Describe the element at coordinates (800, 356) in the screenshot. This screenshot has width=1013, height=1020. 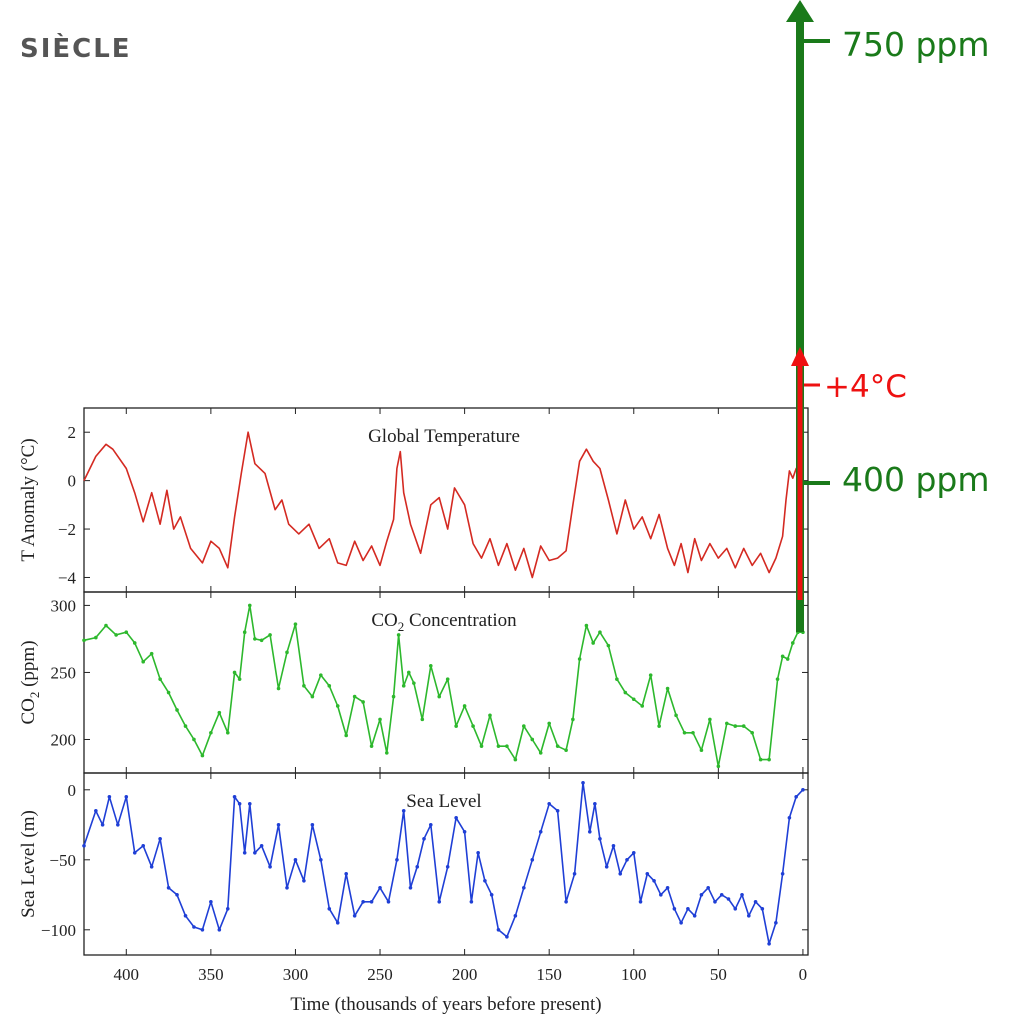
I see `temp-arrowhead` at that location.